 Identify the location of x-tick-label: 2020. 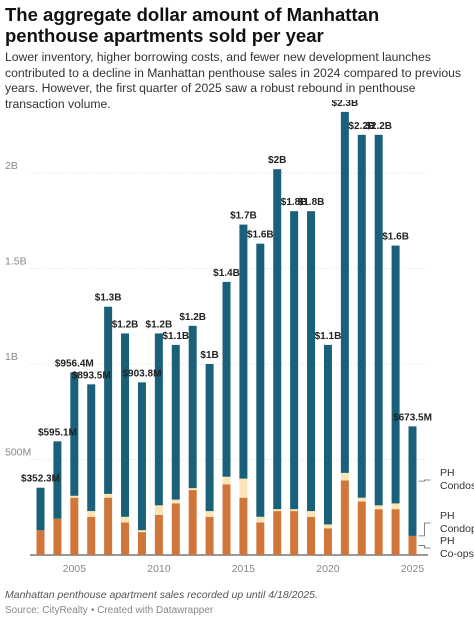
(328, 569).